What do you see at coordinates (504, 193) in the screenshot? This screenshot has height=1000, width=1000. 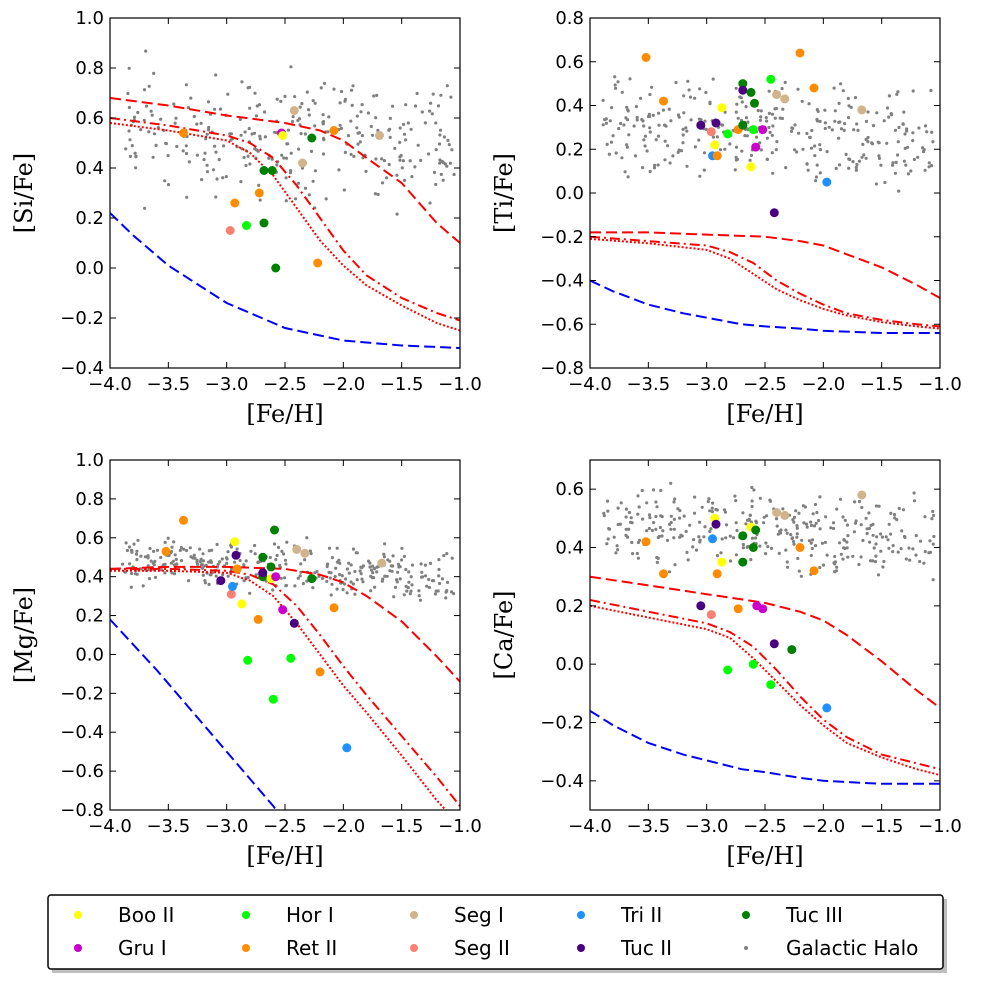 I see `y-axis-label: [Ti/Fe]` at bounding box center [504, 193].